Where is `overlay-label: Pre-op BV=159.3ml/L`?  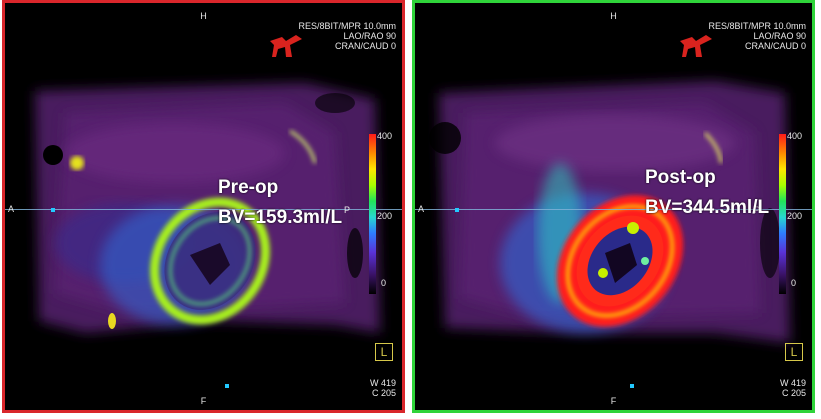
overlay-label: Pre-op BV=159.3ml/L is located at coordinates (280, 203).